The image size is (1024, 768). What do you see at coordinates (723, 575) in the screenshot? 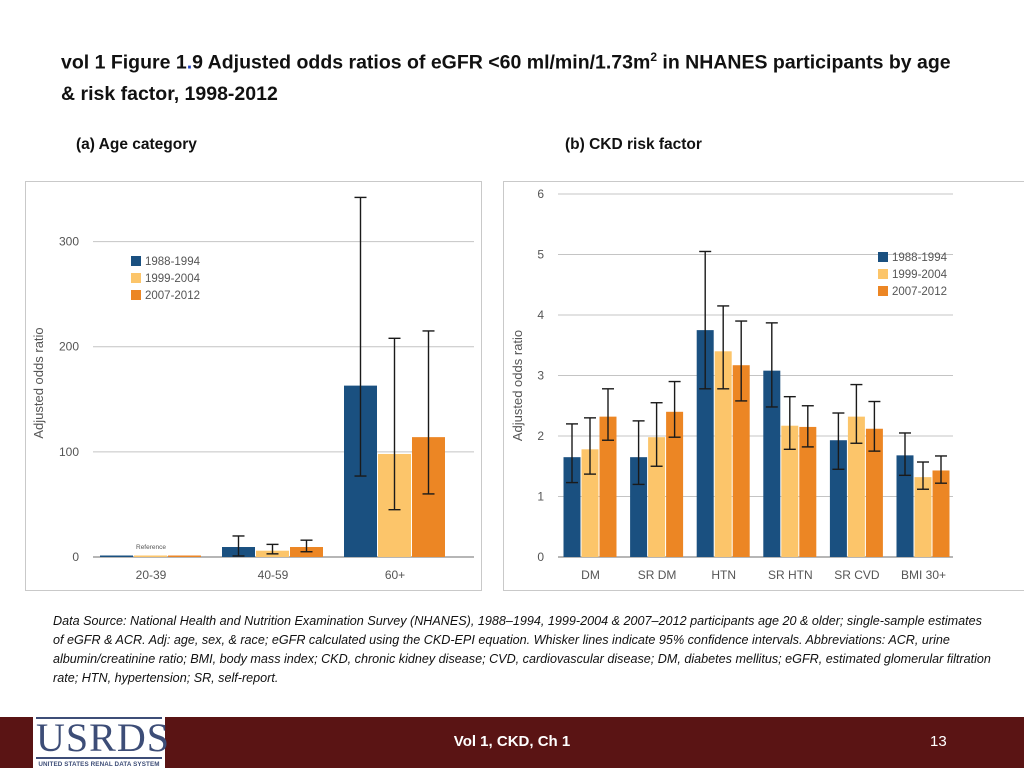
I see `x-tick-label: HTN` at bounding box center [723, 575].